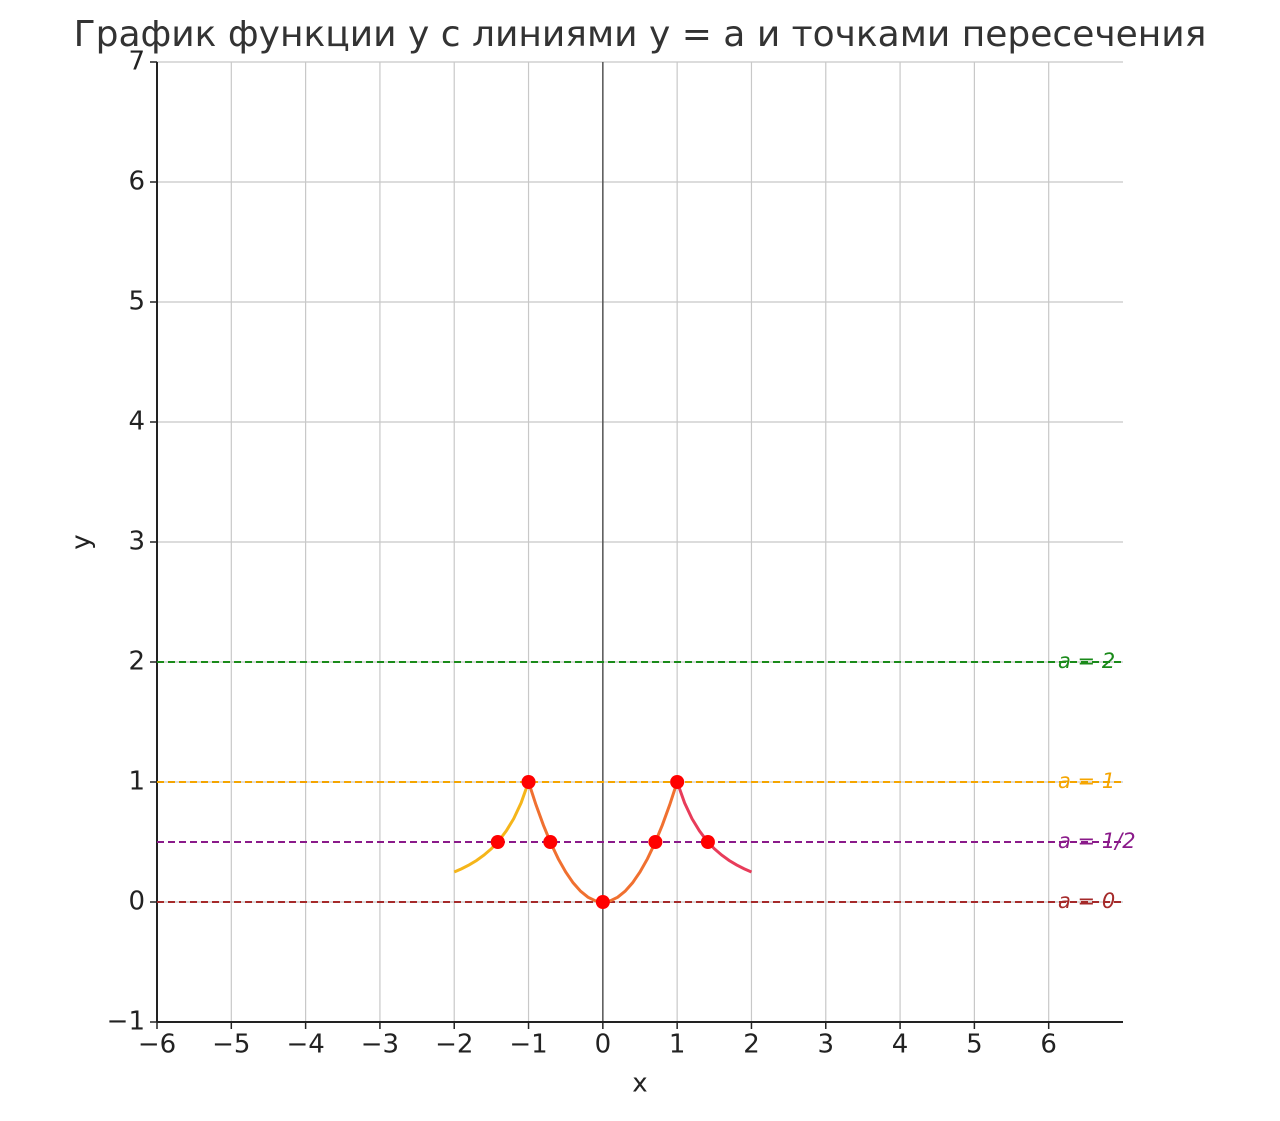  What do you see at coordinates (157, 1045) in the screenshot?
I see `x-tick-label: −6` at bounding box center [157, 1045].